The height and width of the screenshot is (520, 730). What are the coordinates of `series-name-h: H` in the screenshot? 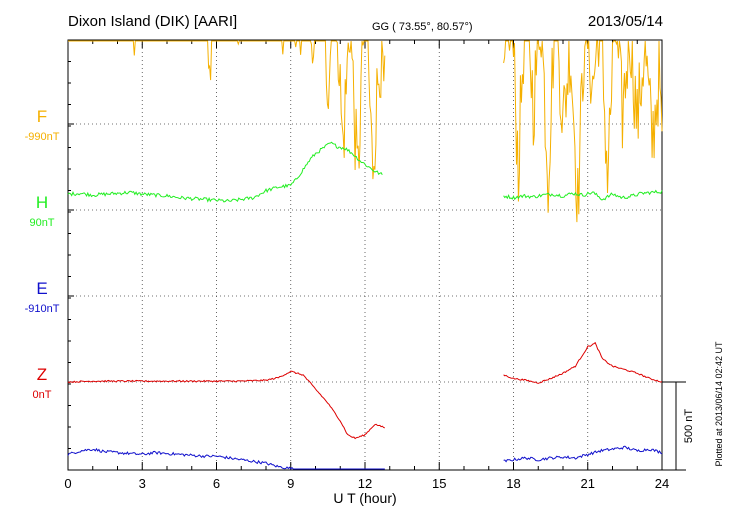 It's located at (42, 202).